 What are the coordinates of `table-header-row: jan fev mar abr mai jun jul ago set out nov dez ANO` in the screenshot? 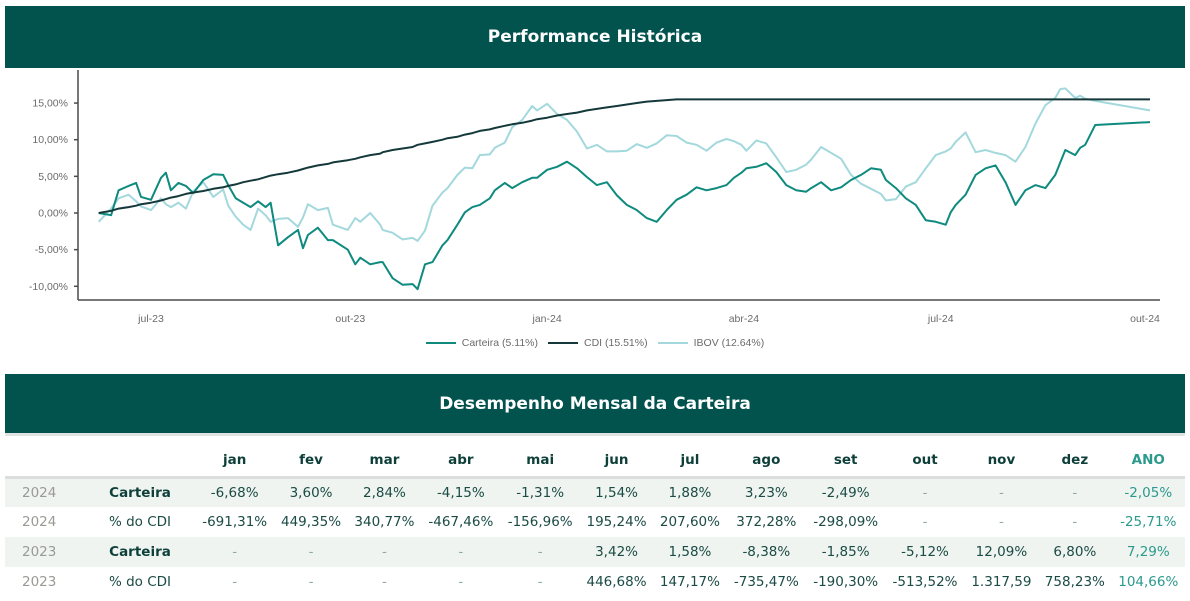 It's located at (595, 462).